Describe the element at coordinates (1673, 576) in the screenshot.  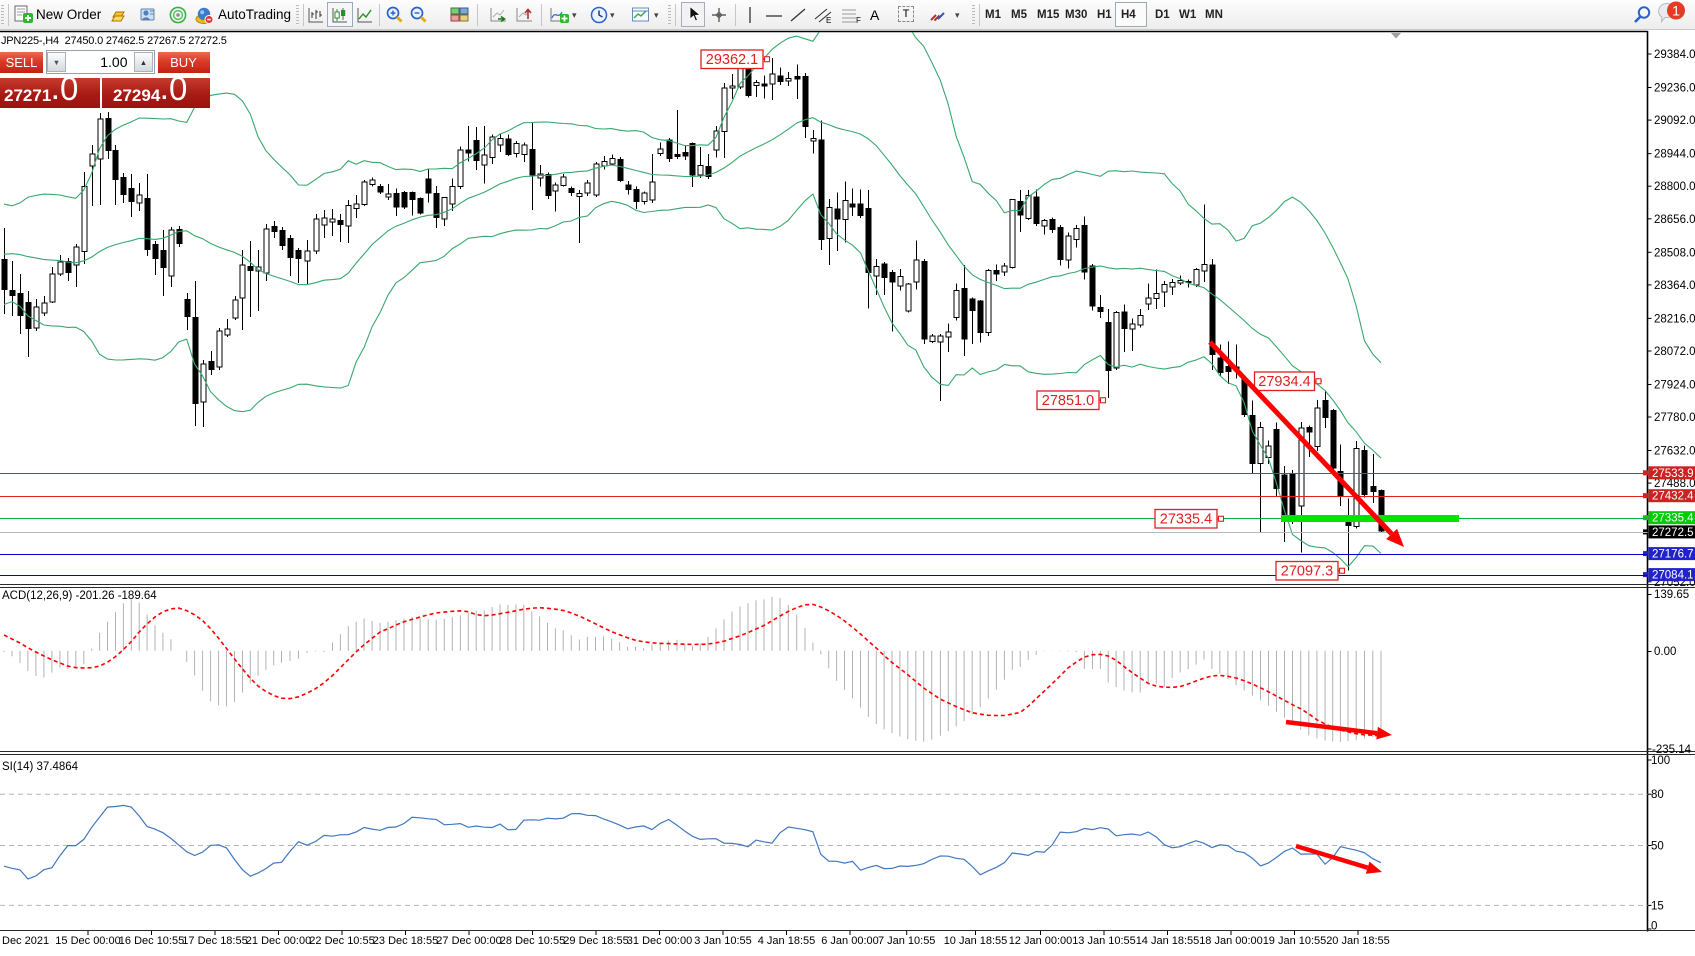
I see `svg-text: 27084.1` at that location.